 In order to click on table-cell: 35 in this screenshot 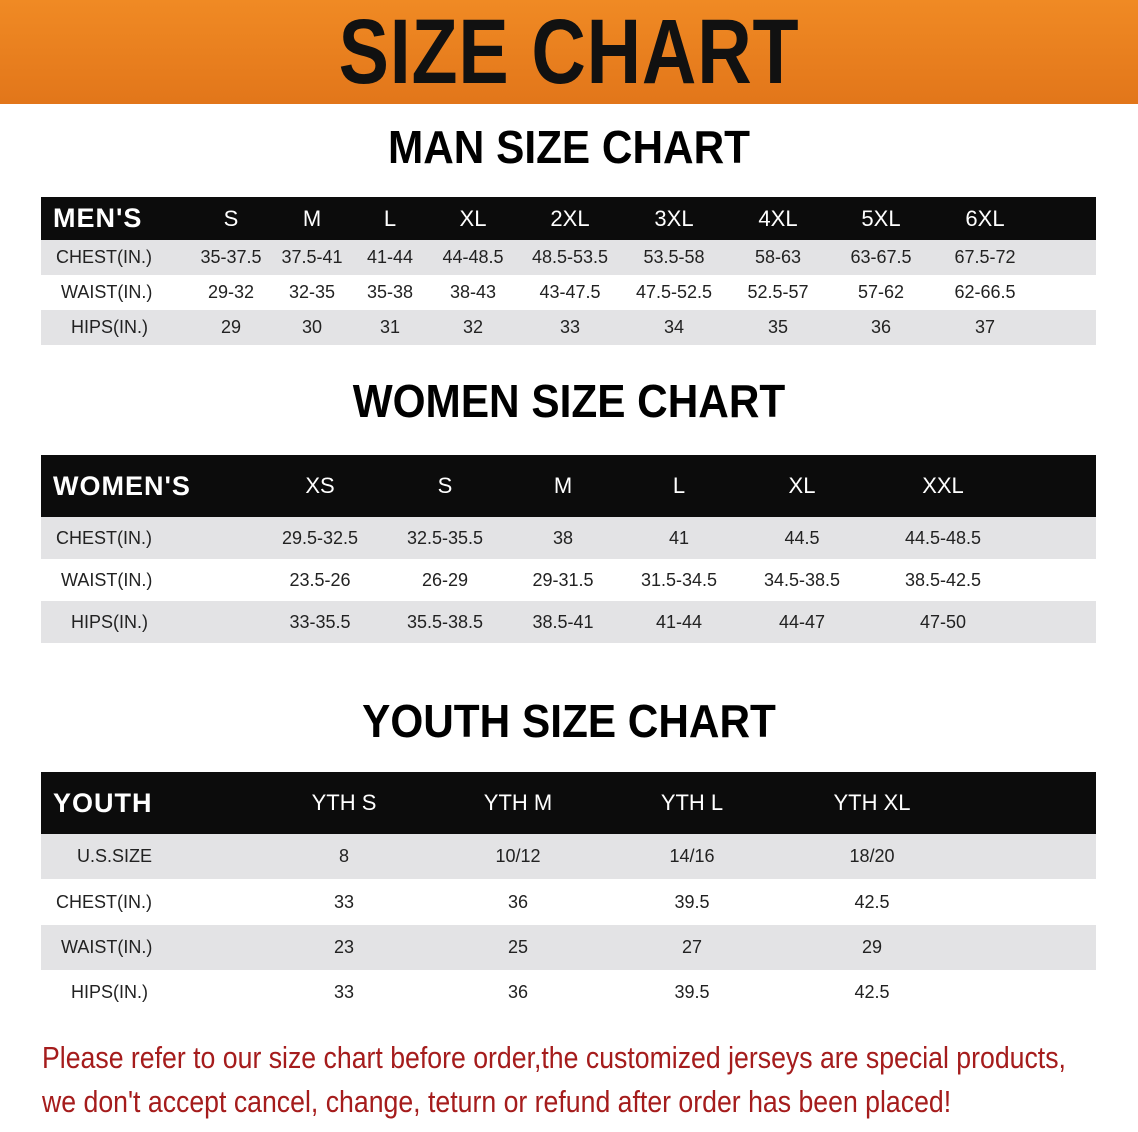, I will do `click(778, 327)`.